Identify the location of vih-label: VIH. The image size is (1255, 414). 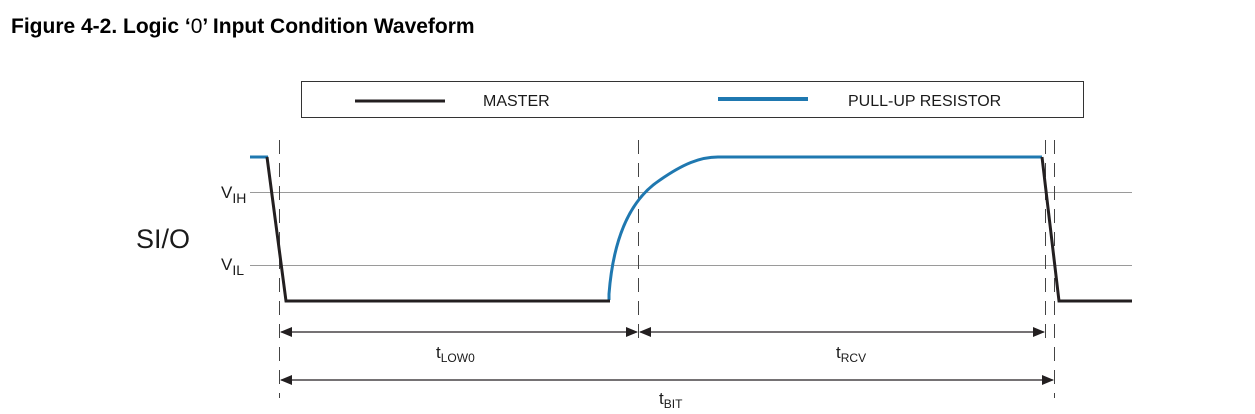
(233, 194).